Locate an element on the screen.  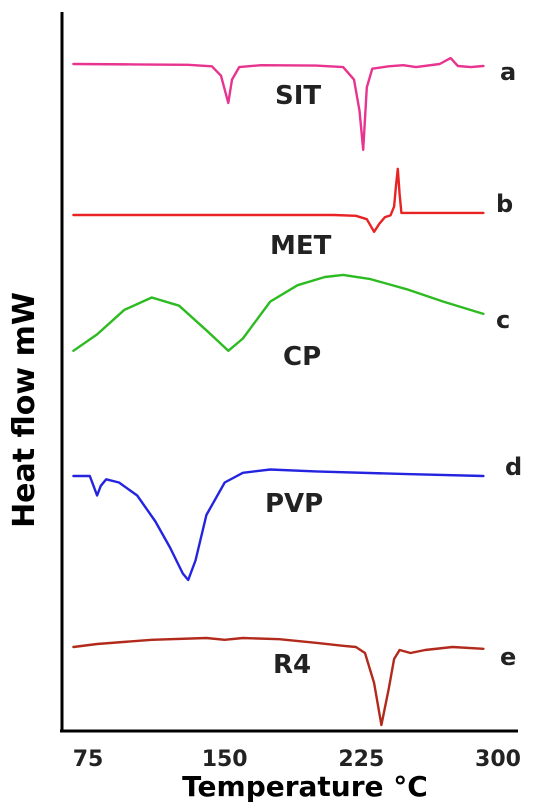
series-line-r4 is located at coordinates (278, 681).